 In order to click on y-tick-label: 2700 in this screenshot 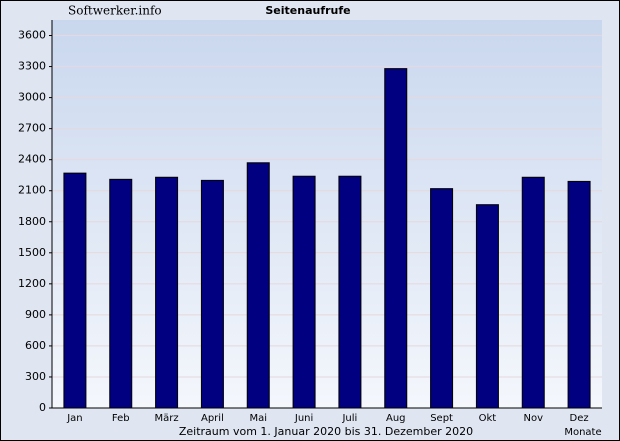, I will do `click(32, 128)`.